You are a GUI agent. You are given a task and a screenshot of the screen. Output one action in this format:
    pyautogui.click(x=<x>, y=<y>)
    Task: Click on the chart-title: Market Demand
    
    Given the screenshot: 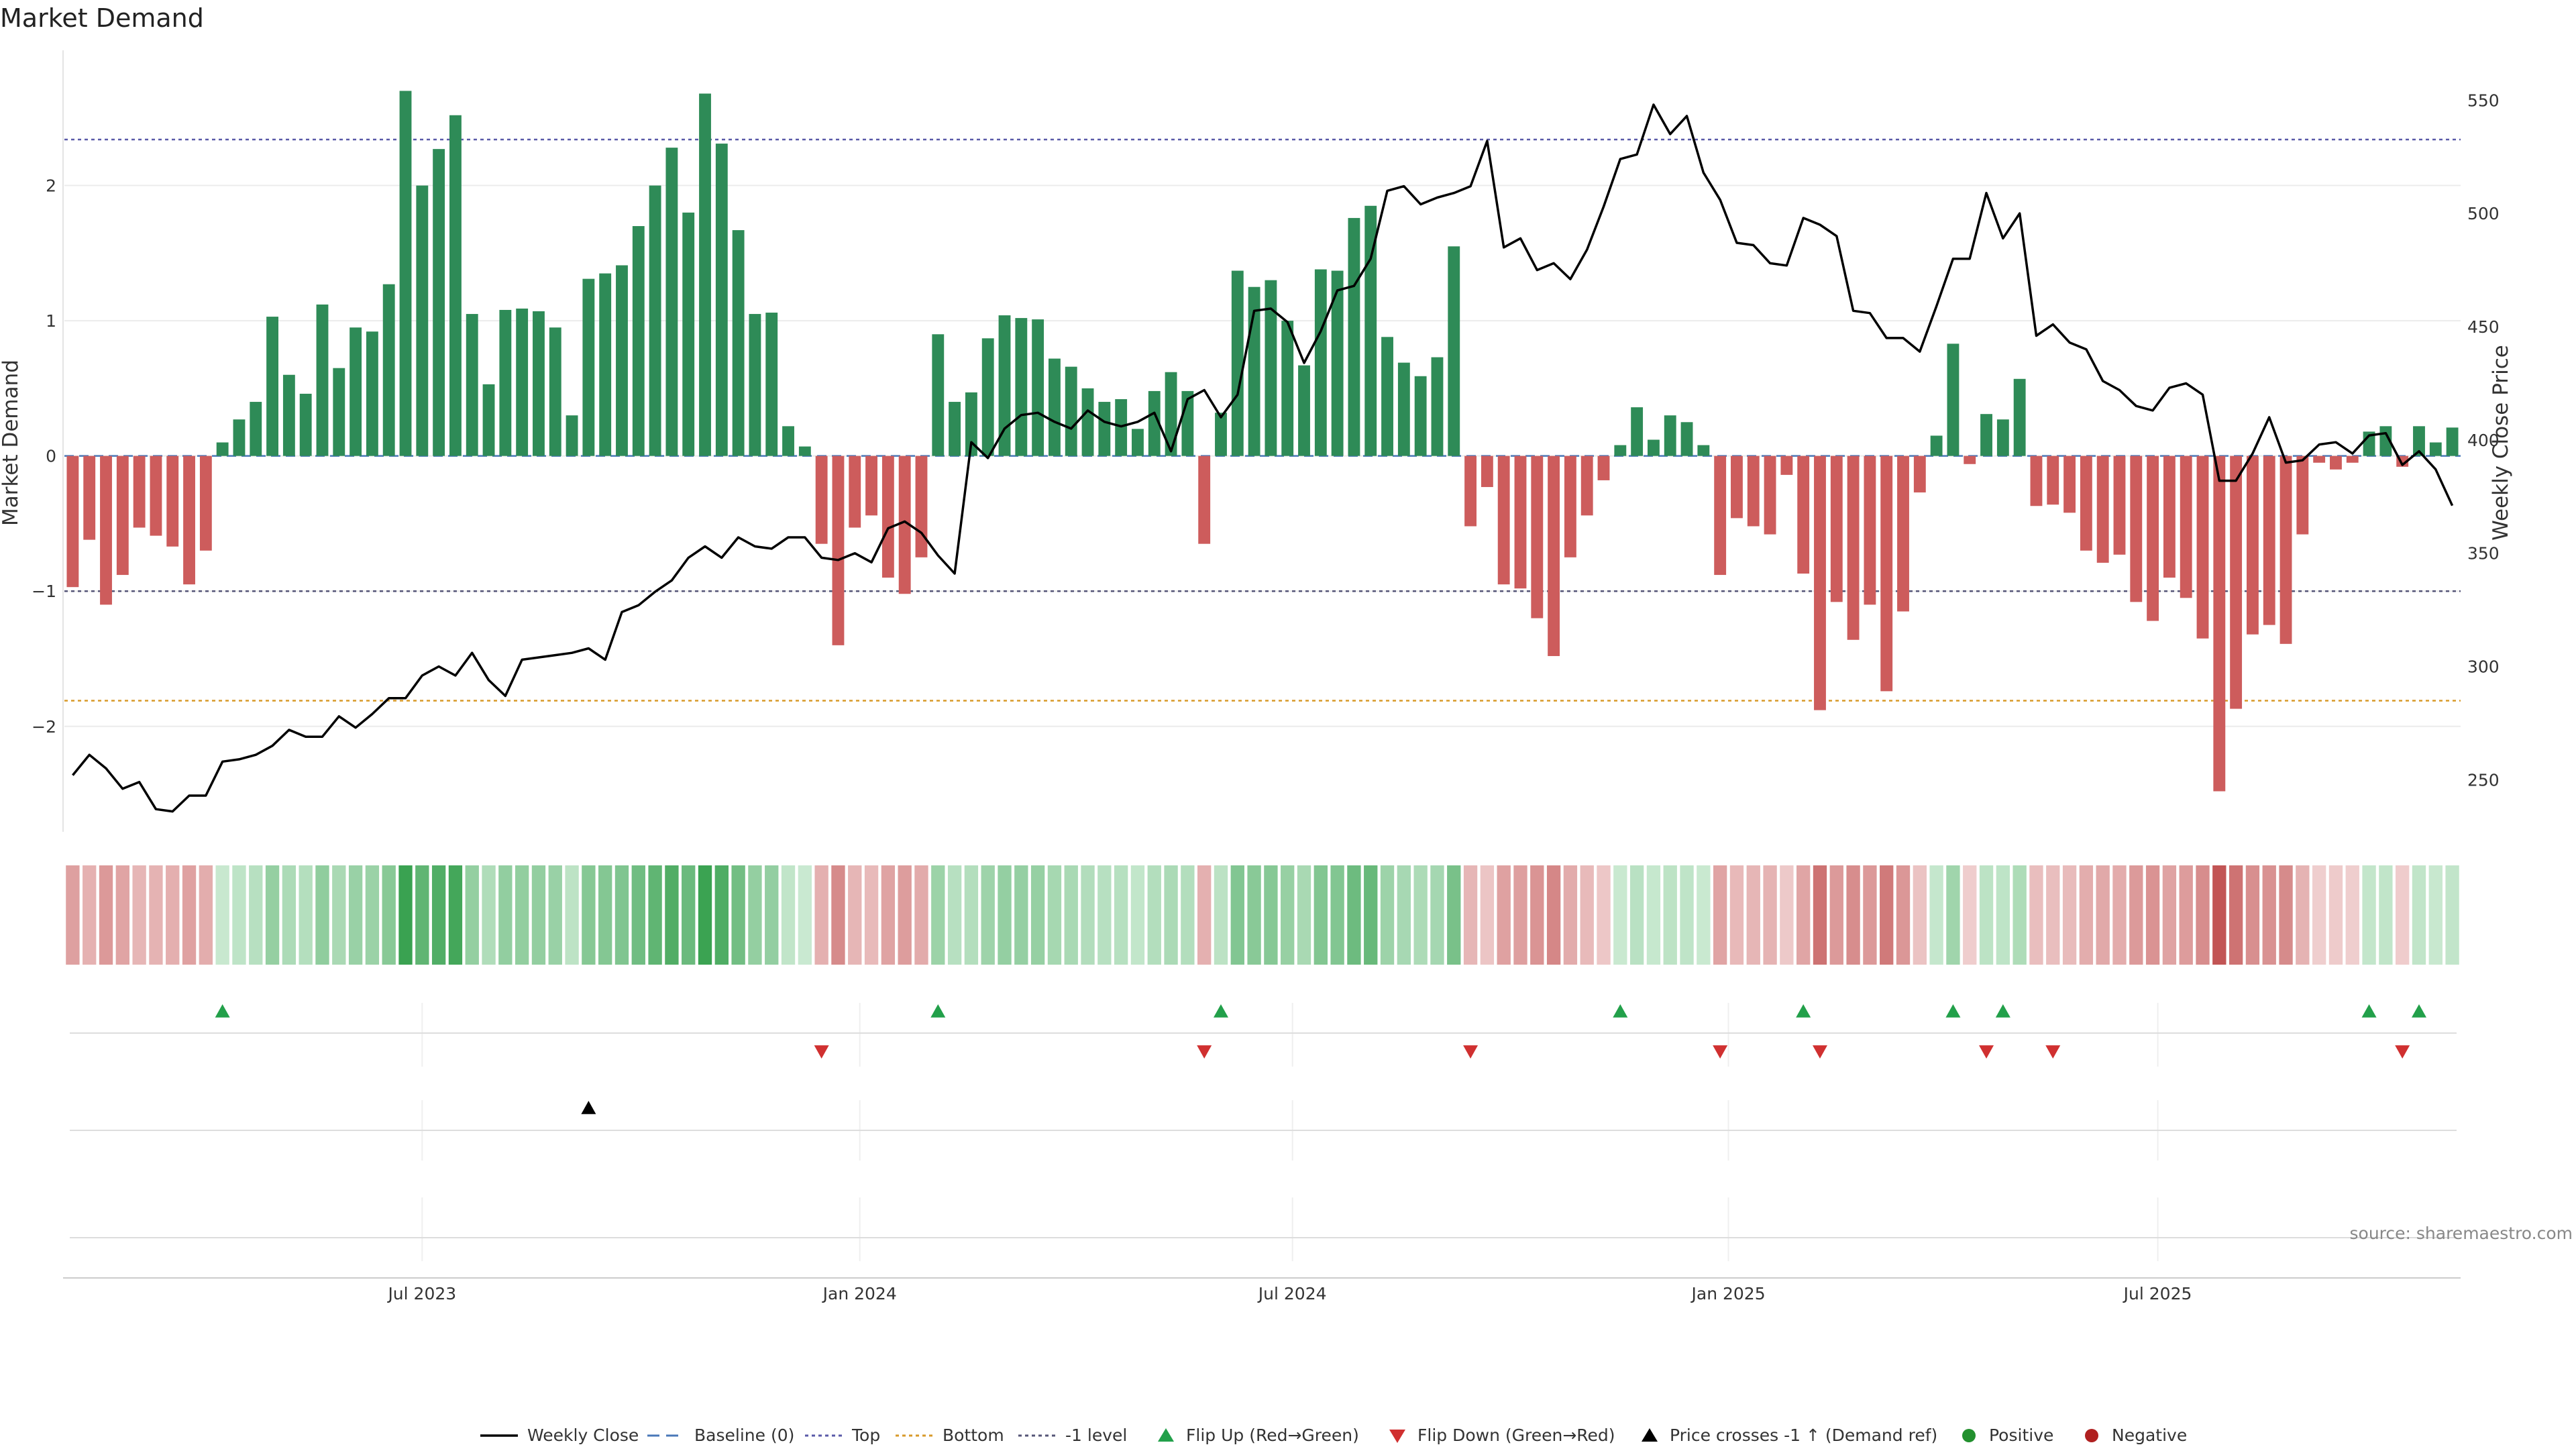 What is the action you would take?
    pyautogui.click(x=102, y=18)
    